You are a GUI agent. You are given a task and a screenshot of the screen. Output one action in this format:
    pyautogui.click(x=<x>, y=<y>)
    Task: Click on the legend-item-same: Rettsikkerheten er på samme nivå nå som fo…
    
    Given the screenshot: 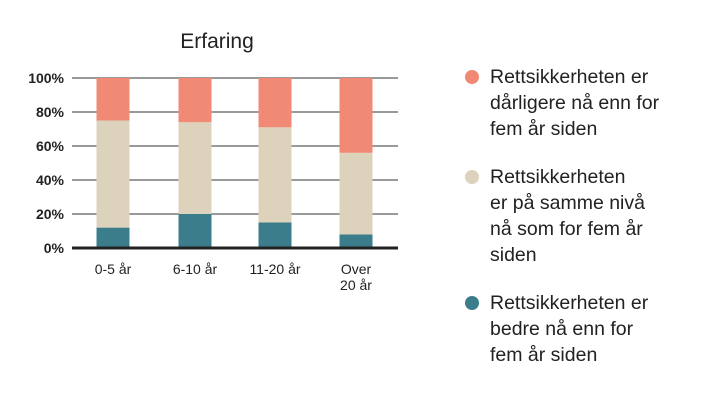 What is the action you would take?
    pyautogui.click(x=582, y=216)
    